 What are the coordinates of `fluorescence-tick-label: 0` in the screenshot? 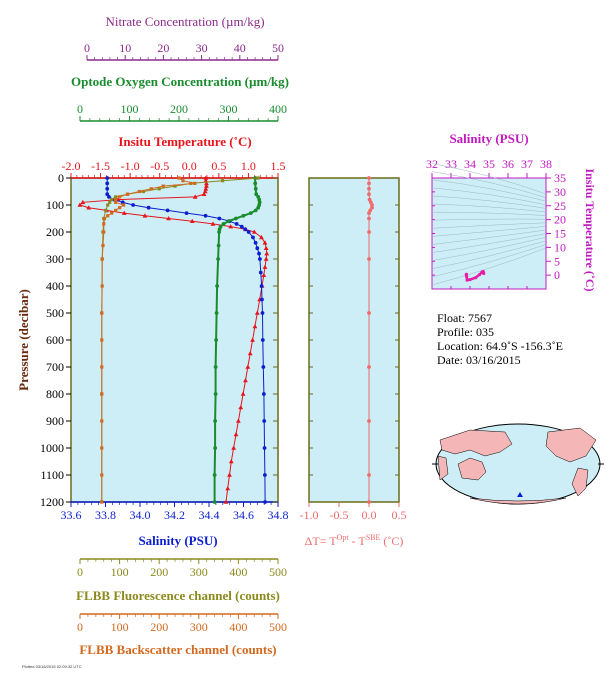 It's located at (80, 572).